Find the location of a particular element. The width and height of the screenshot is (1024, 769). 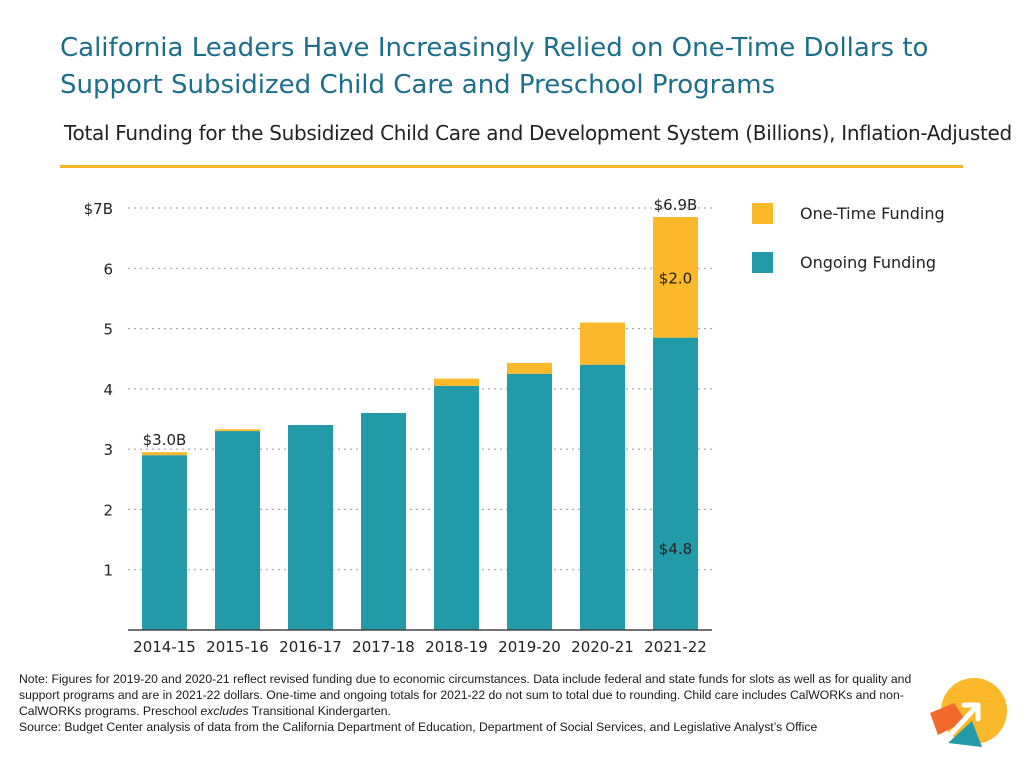

y-tick-label: 1 is located at coordinates (108, 571).